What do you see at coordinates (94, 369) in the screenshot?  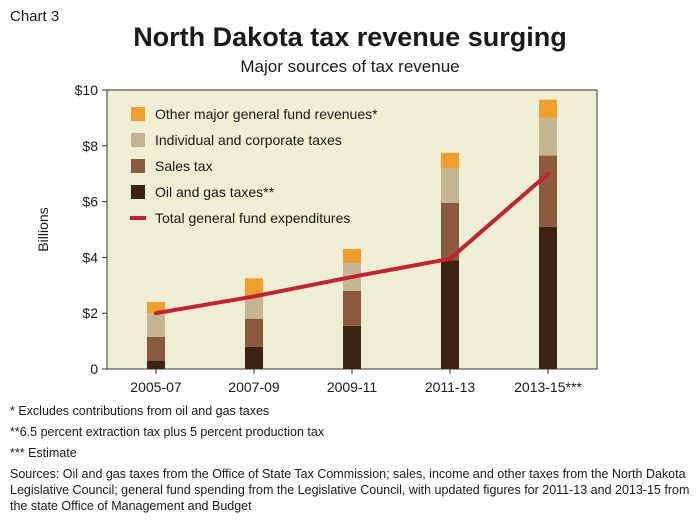 I see `y-tick-label: 0` at bounding box center [94, 369].